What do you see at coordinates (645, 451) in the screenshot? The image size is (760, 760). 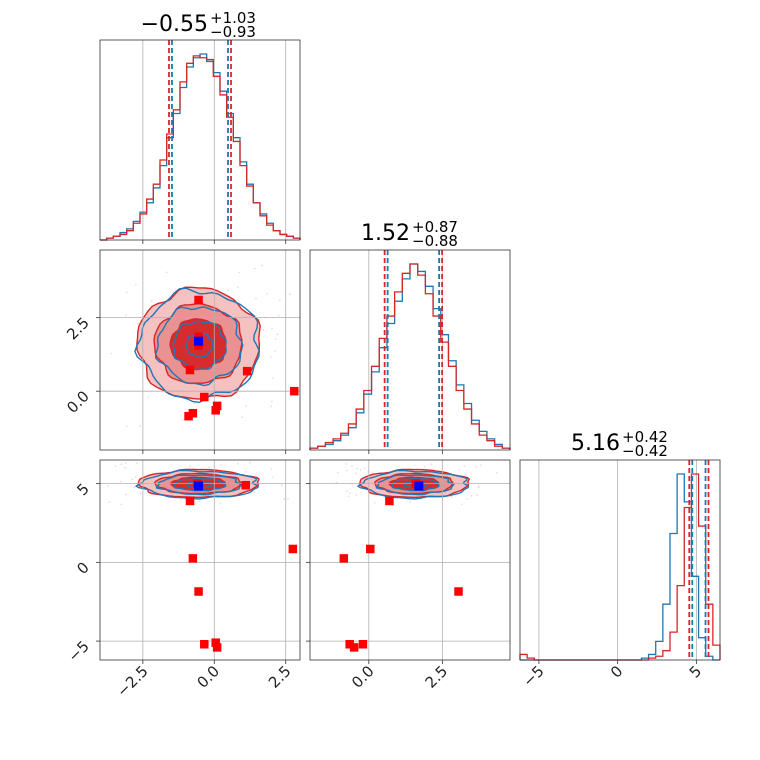 I see `title-p2-minus: −0.42` at bounding box center [645, 451].